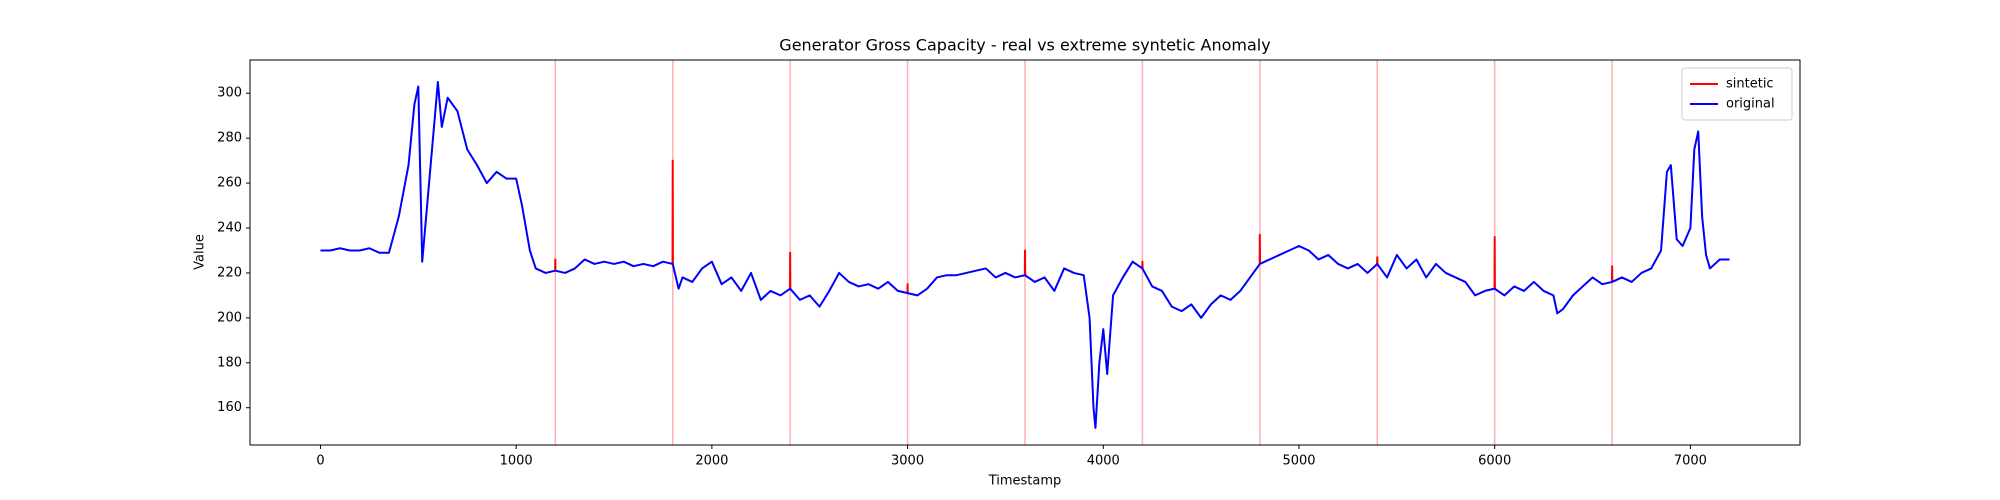 This screenshot has height=500, width=2000. What do you see at coordinates (1084, 226) in the screenshot?
I see `series-line` at bounding box center [1084, 226].